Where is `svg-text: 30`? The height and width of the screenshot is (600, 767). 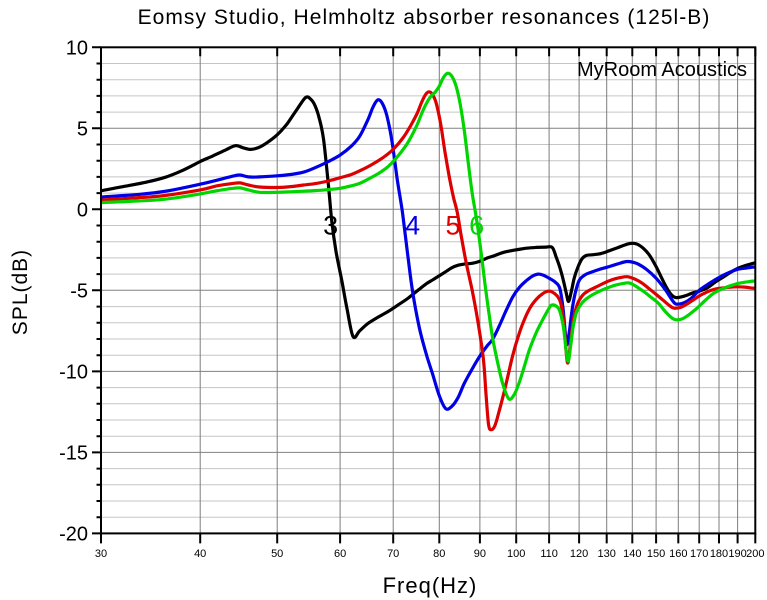 svg-text: 30 is located at coordinates (101, 554).